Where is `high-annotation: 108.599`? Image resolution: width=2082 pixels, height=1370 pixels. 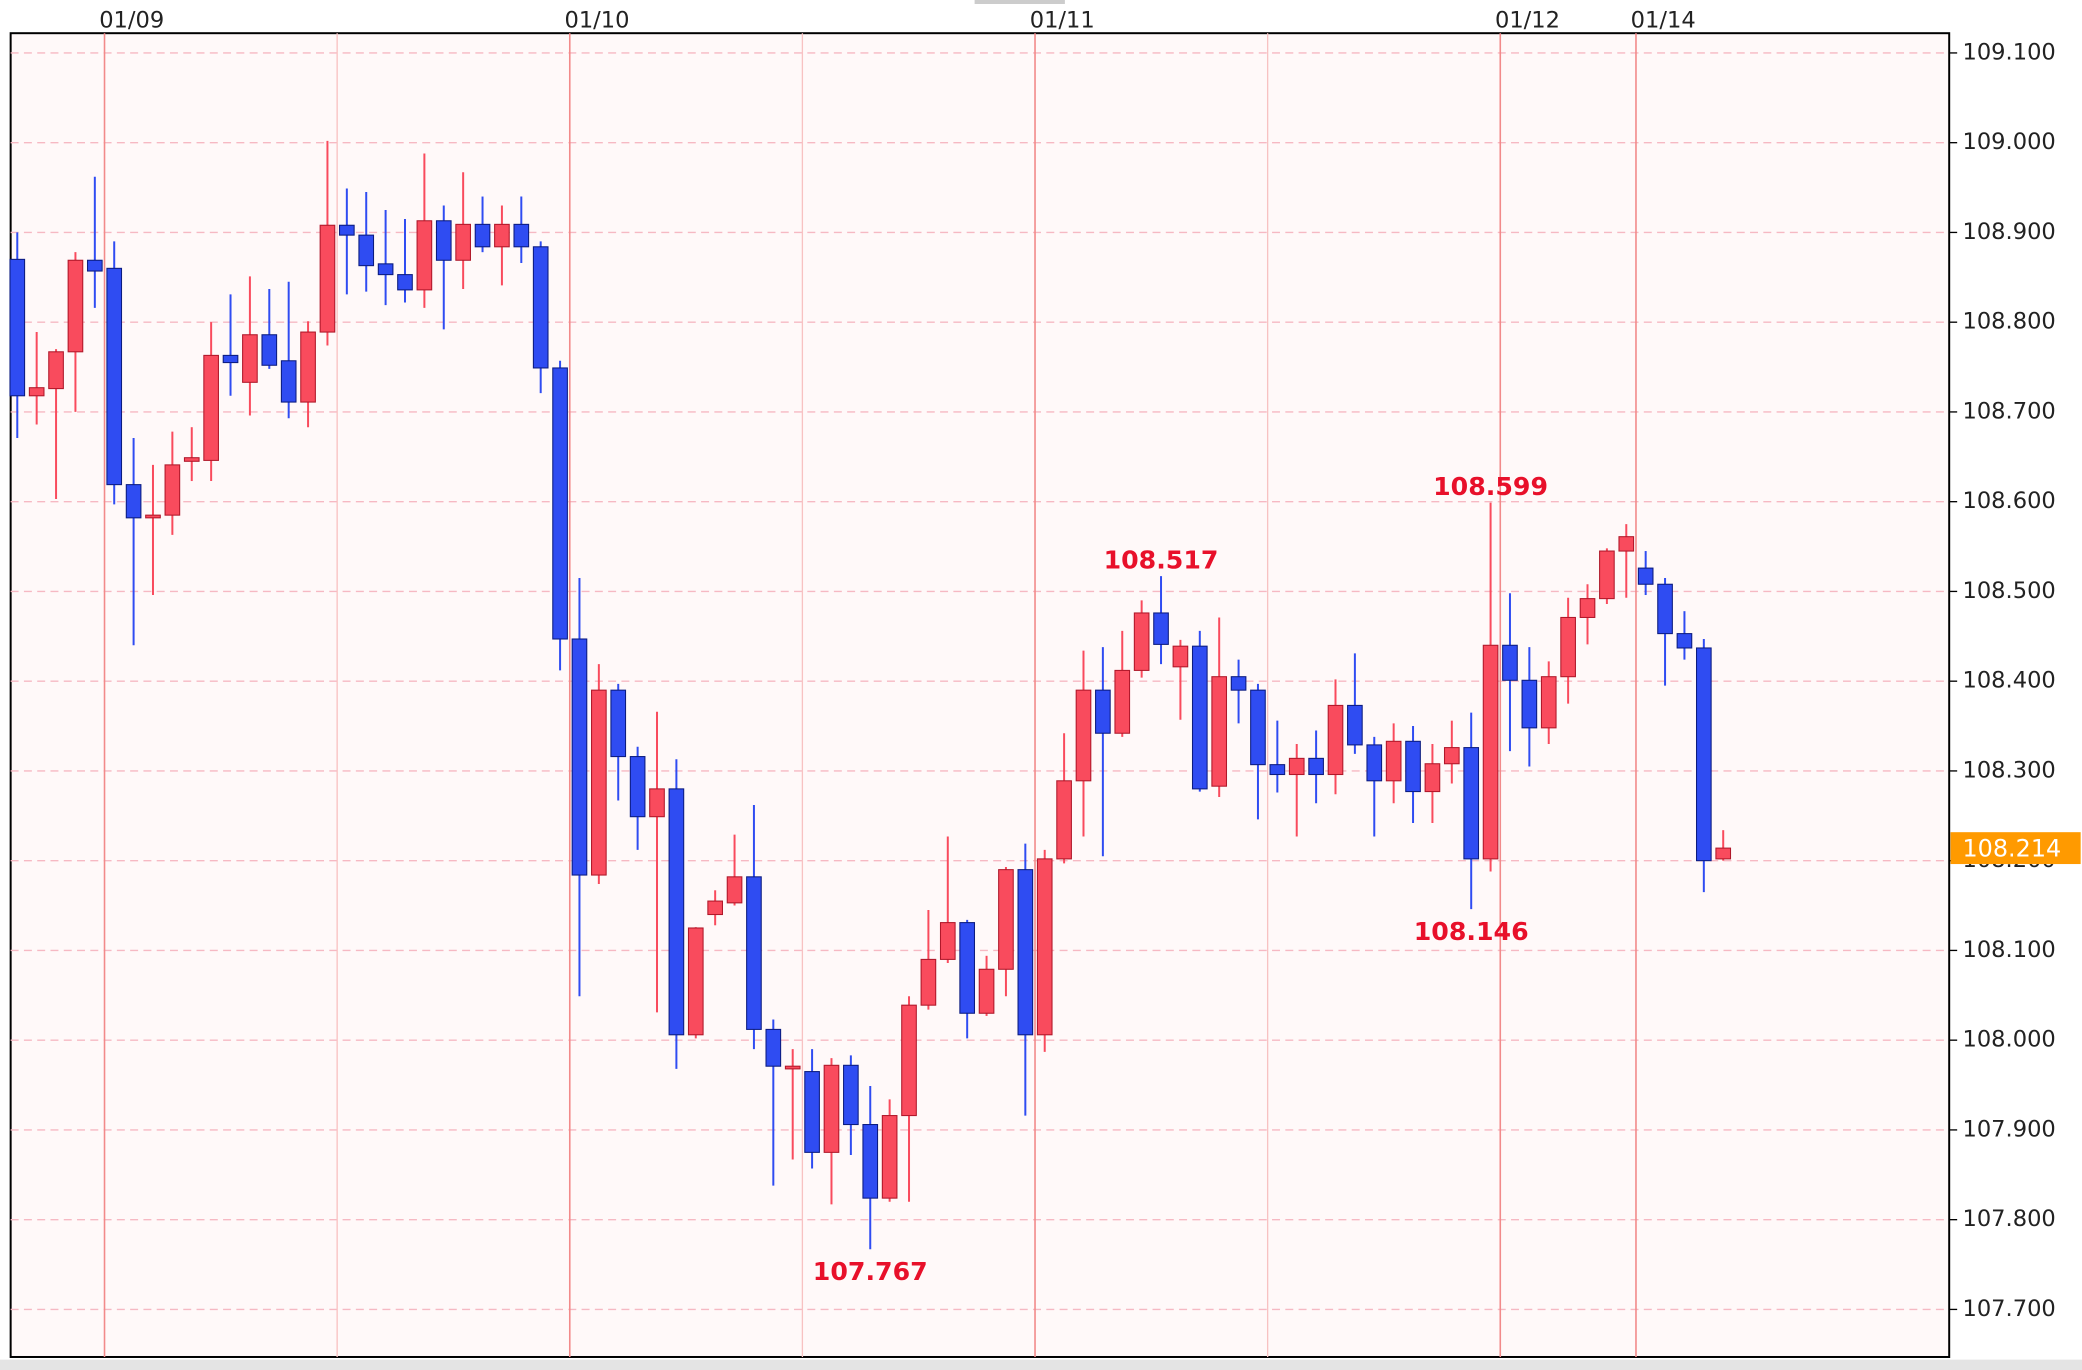 high-annotation: 108.599 is located at coordinates (1490, 486).